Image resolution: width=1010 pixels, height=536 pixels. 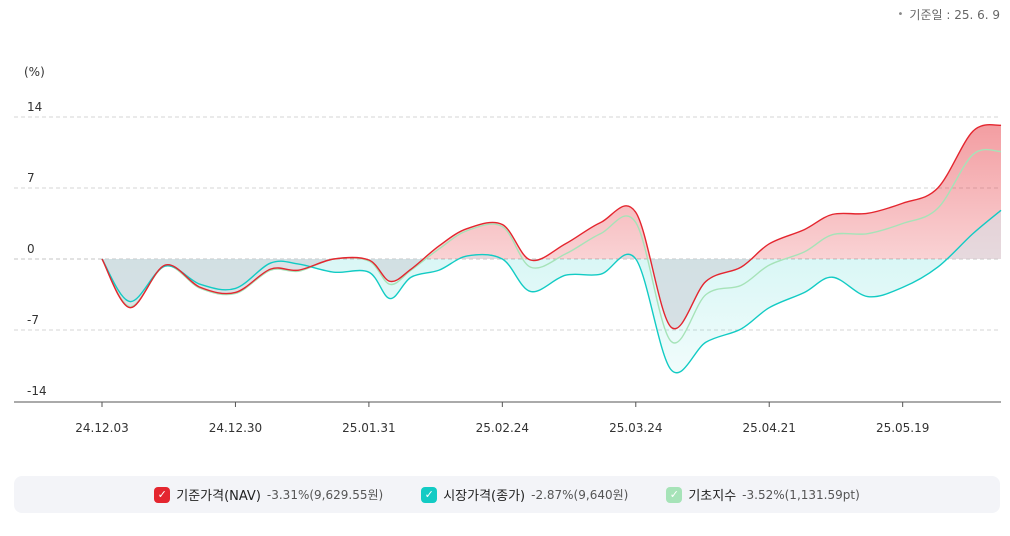 I want to click on y-ticks: 14 7 0 -7 -14, so click(x=37, y=249).